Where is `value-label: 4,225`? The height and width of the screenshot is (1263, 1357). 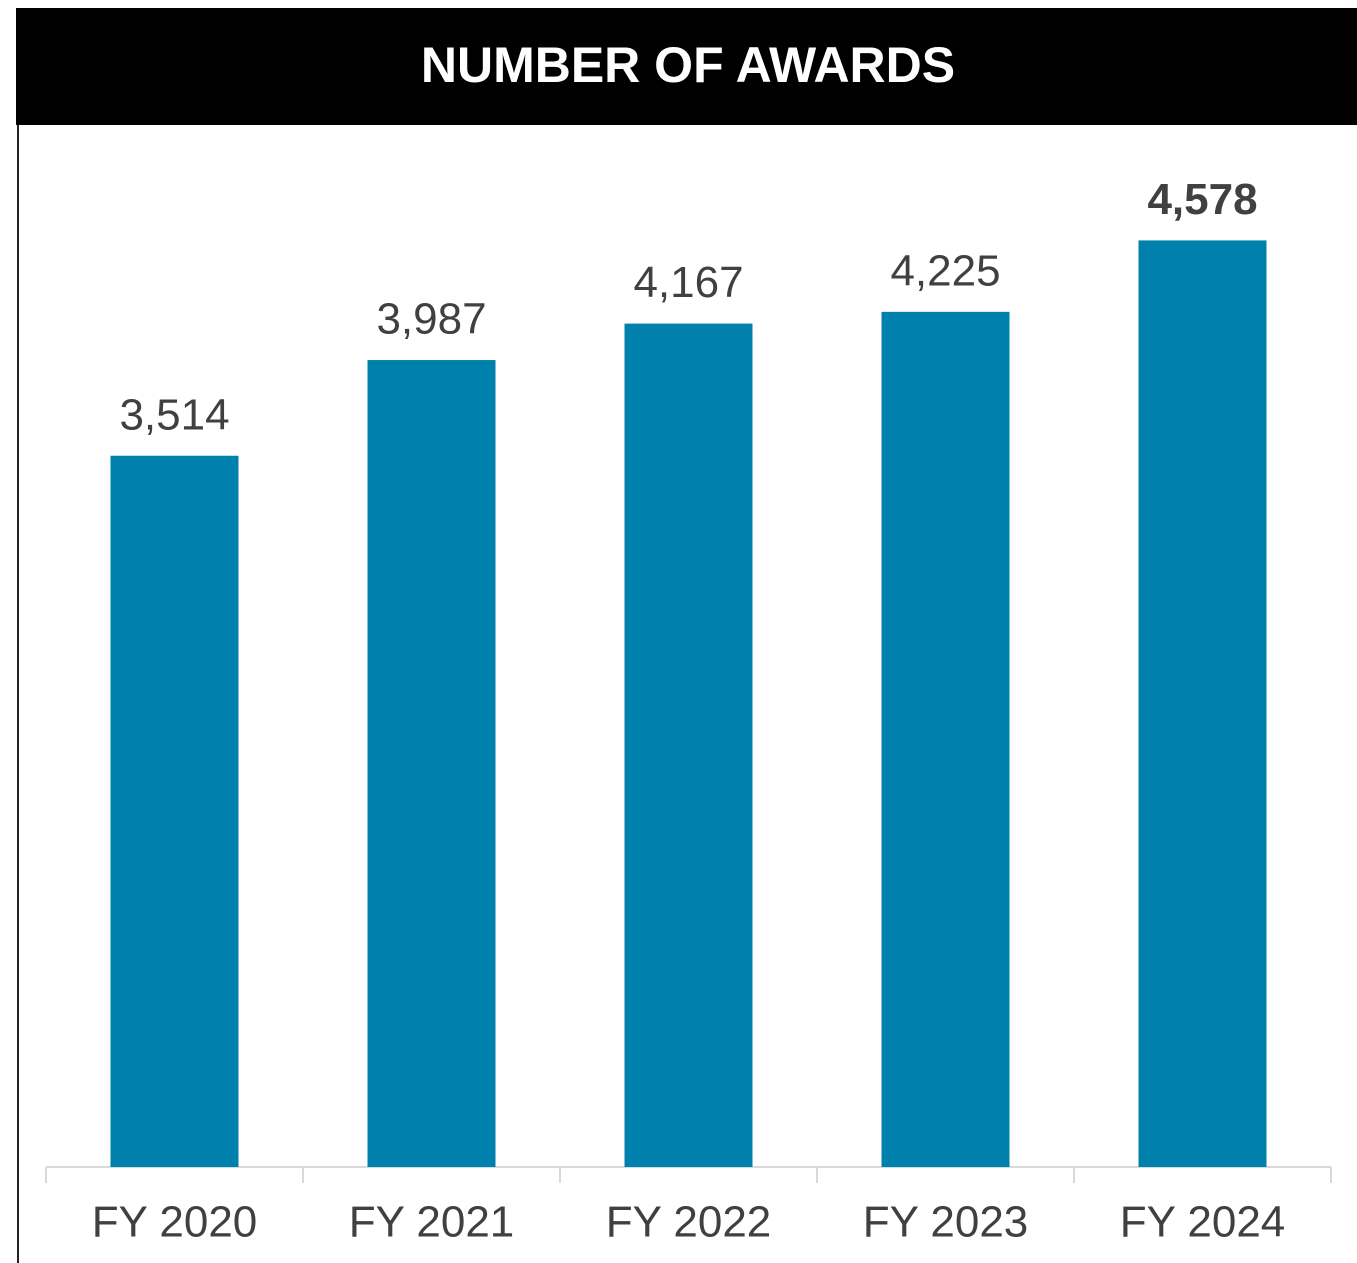 value-label: 4,225 is located at coordinates (945, 270).